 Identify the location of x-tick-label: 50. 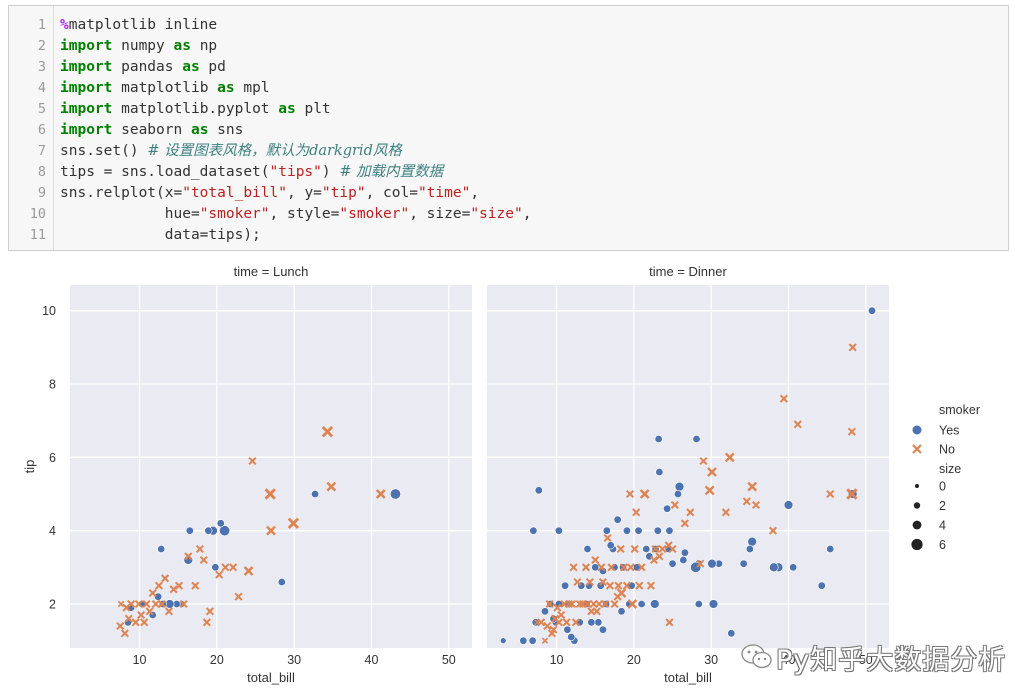
(866, 660).